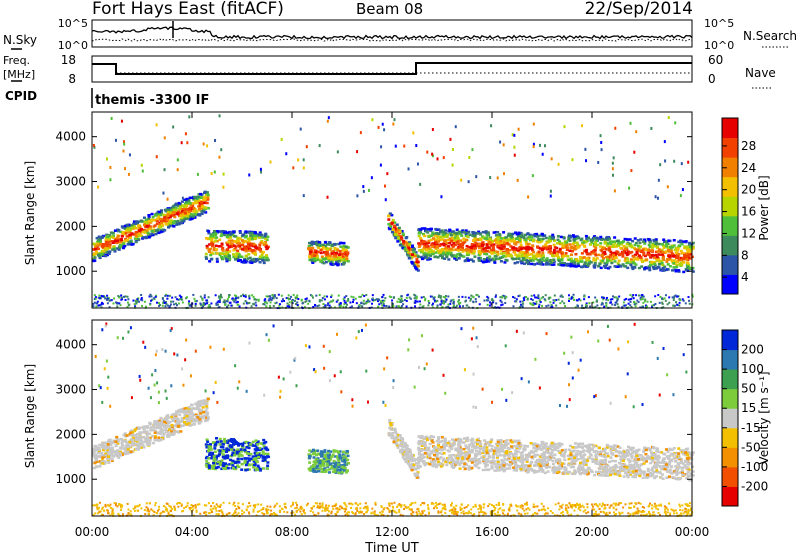 The height and width of the screenshot is (554, 800). Describe the element at coordinates (70, 271) in the screenshot. I see `y-tick-label: 1000` at that location.